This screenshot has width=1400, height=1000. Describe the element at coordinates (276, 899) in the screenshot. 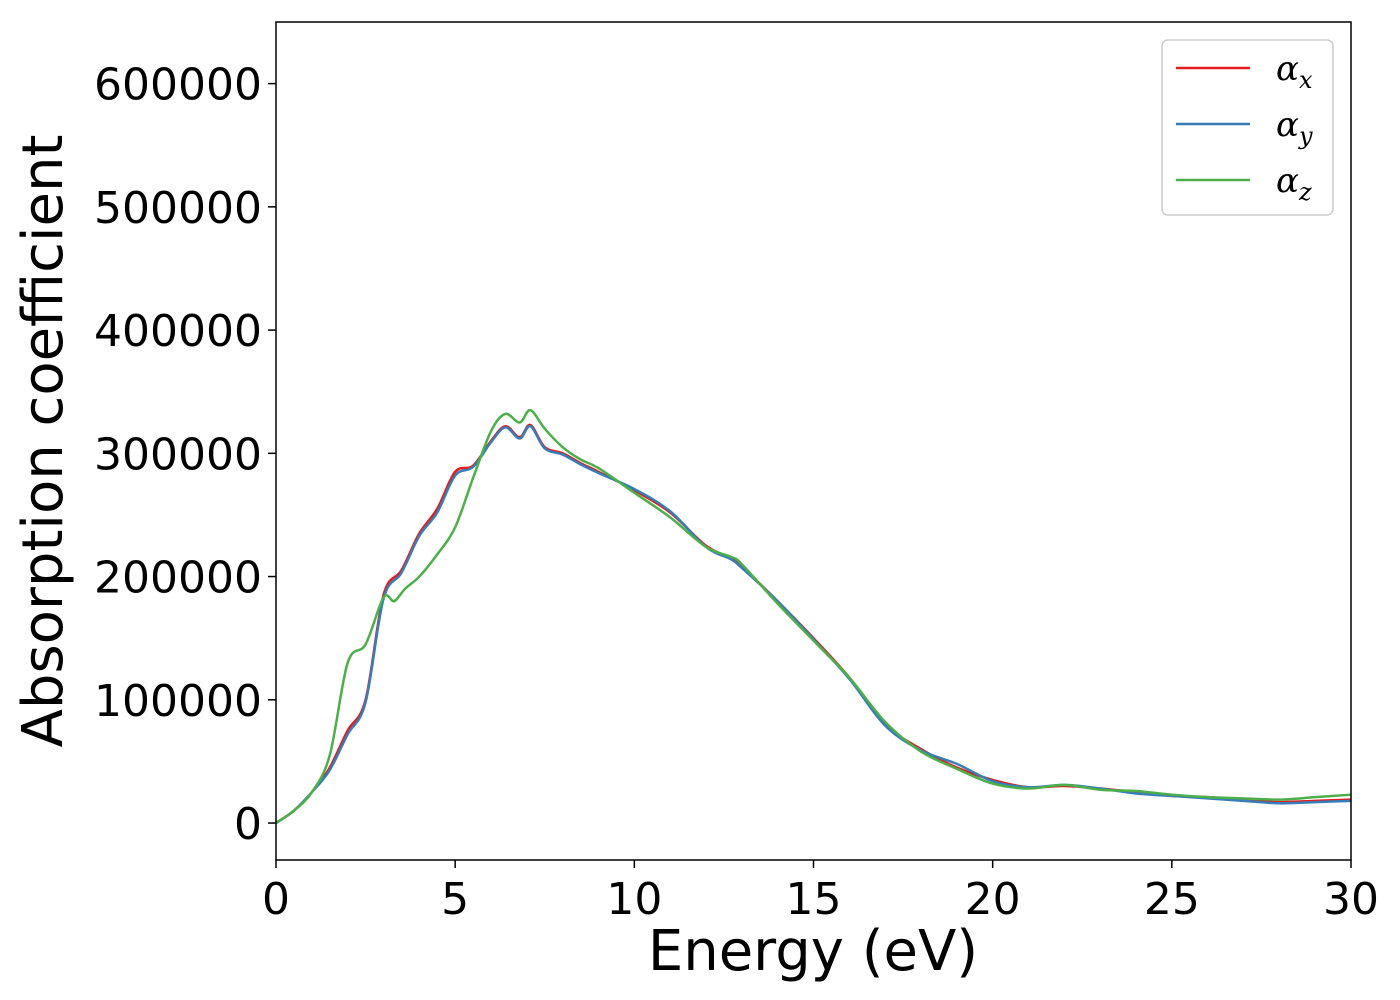

I see `x-tick-label: 0` at that location.